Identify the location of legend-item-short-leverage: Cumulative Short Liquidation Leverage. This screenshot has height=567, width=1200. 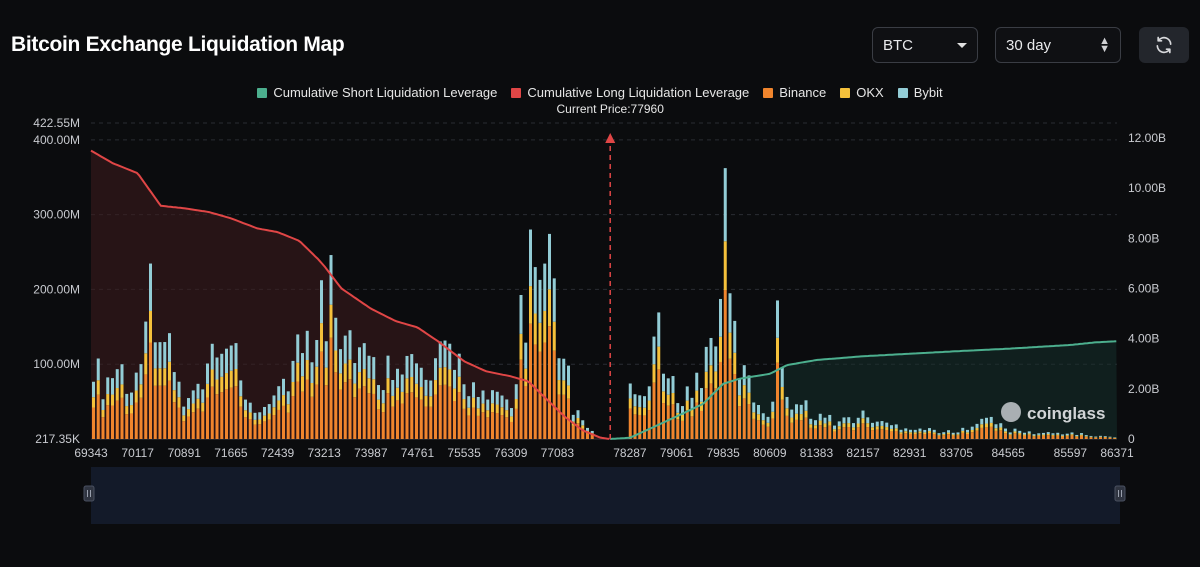
(377, 92).